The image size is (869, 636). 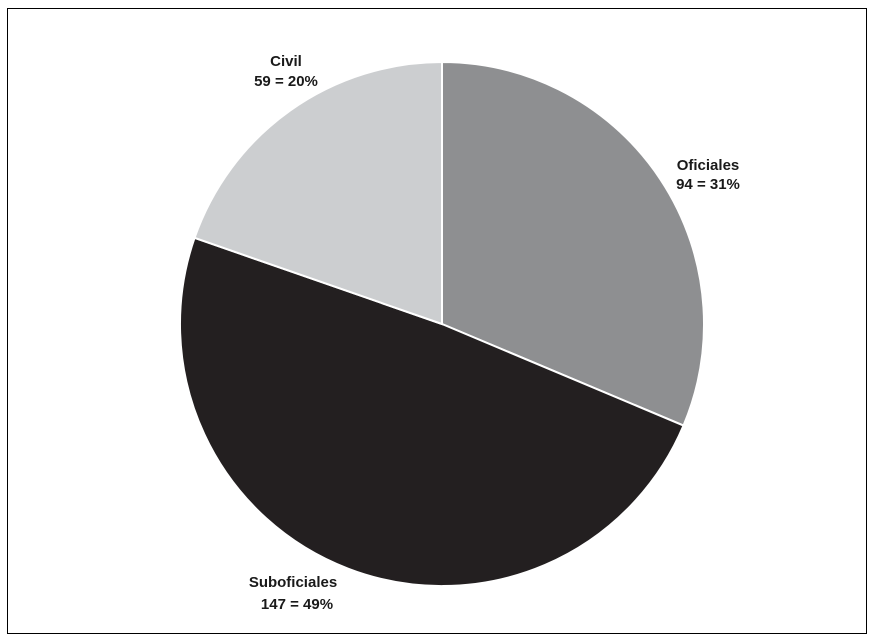 I want to click on slice-label-oficiales-name: Oficiales, so click(x=708, y=165).